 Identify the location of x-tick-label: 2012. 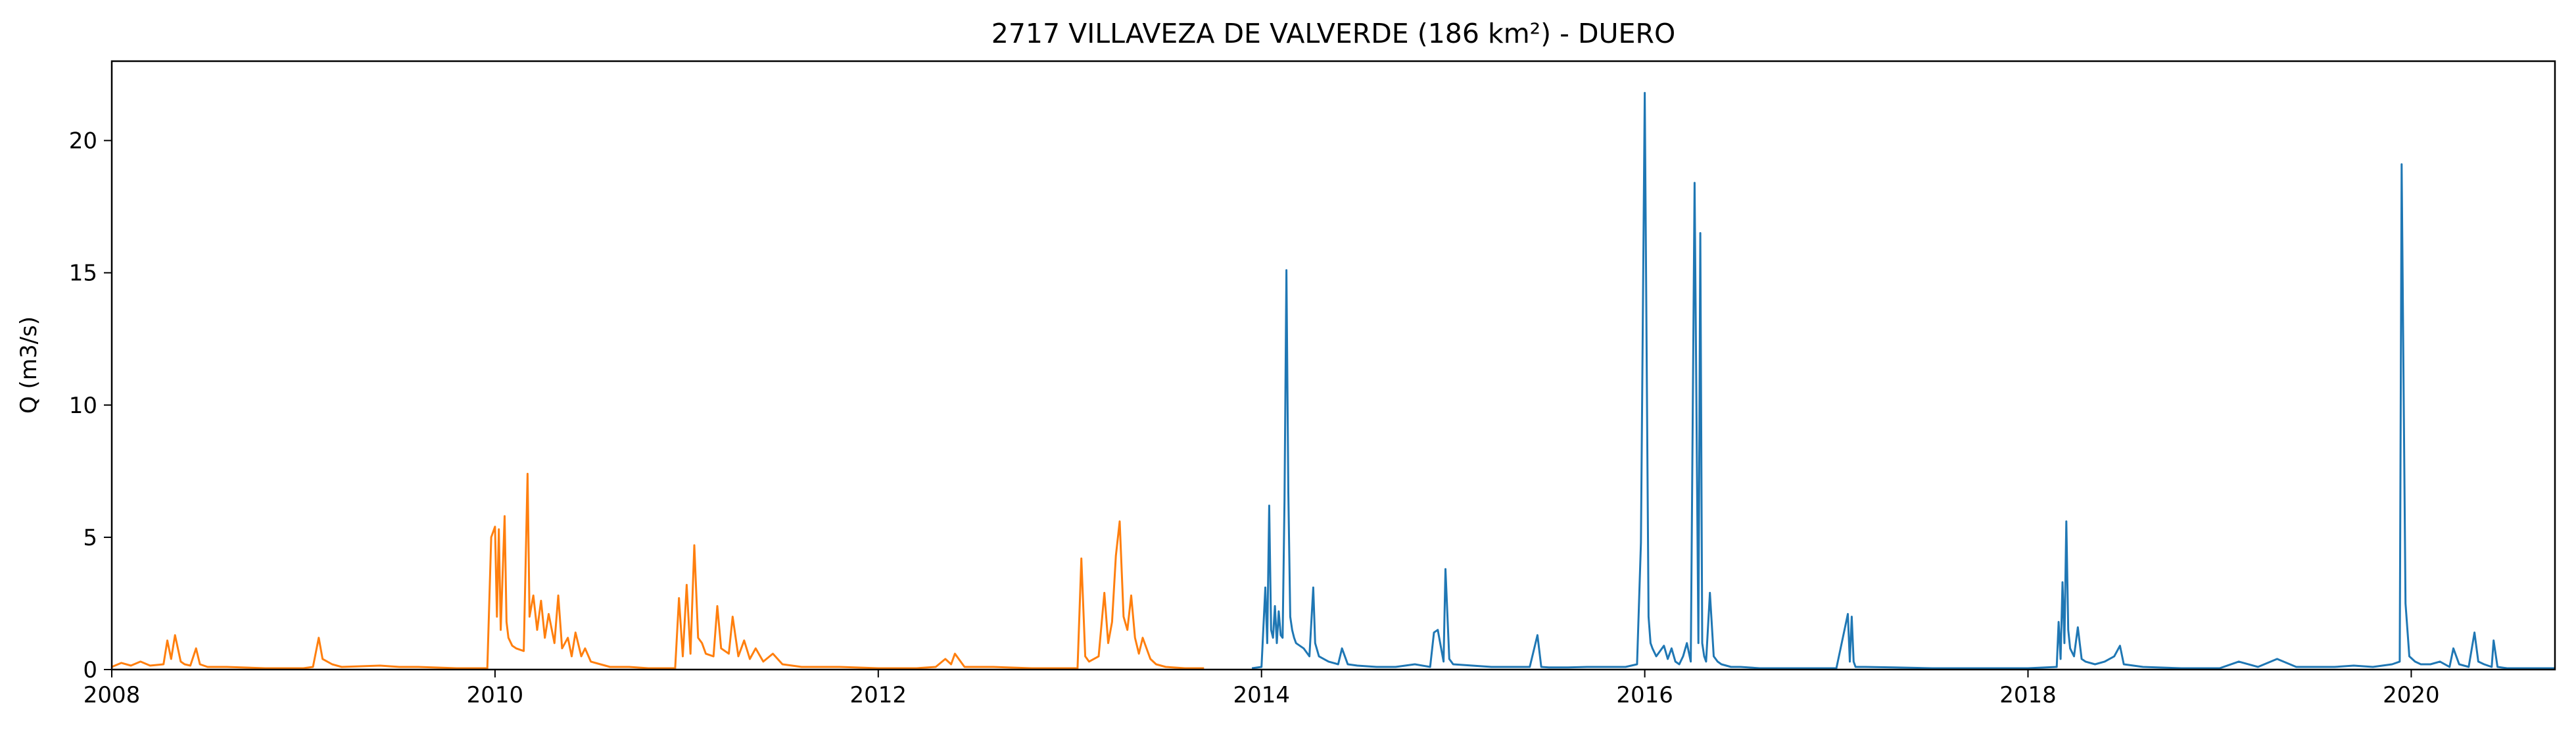
(879, 695).